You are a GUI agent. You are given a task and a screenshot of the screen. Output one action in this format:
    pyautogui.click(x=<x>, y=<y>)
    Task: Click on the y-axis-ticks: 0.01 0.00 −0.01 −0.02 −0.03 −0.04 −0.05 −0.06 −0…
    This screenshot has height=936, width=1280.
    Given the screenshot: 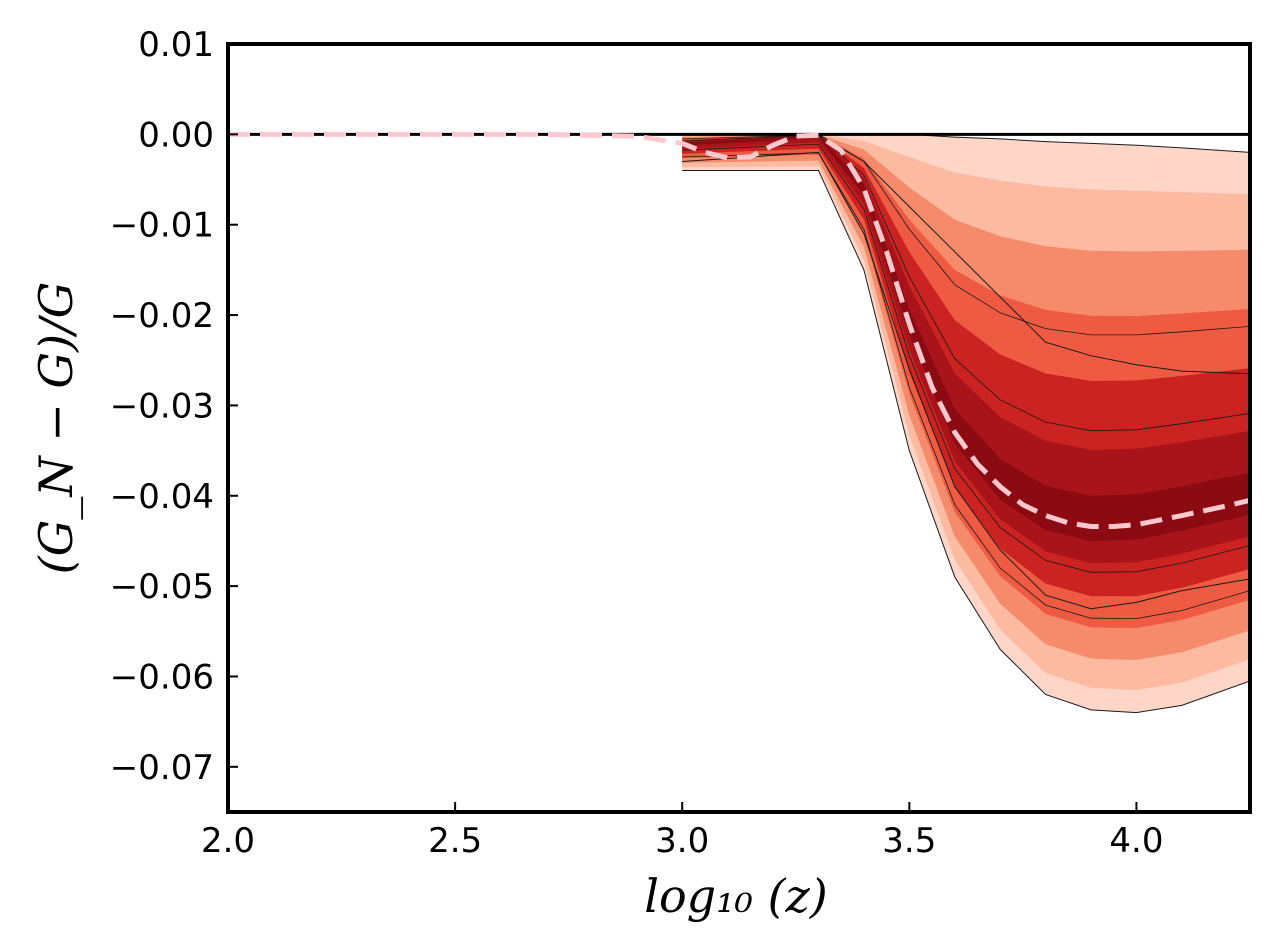 What is the action you would take?
    pyautogui.click(x=174, y=406)
    